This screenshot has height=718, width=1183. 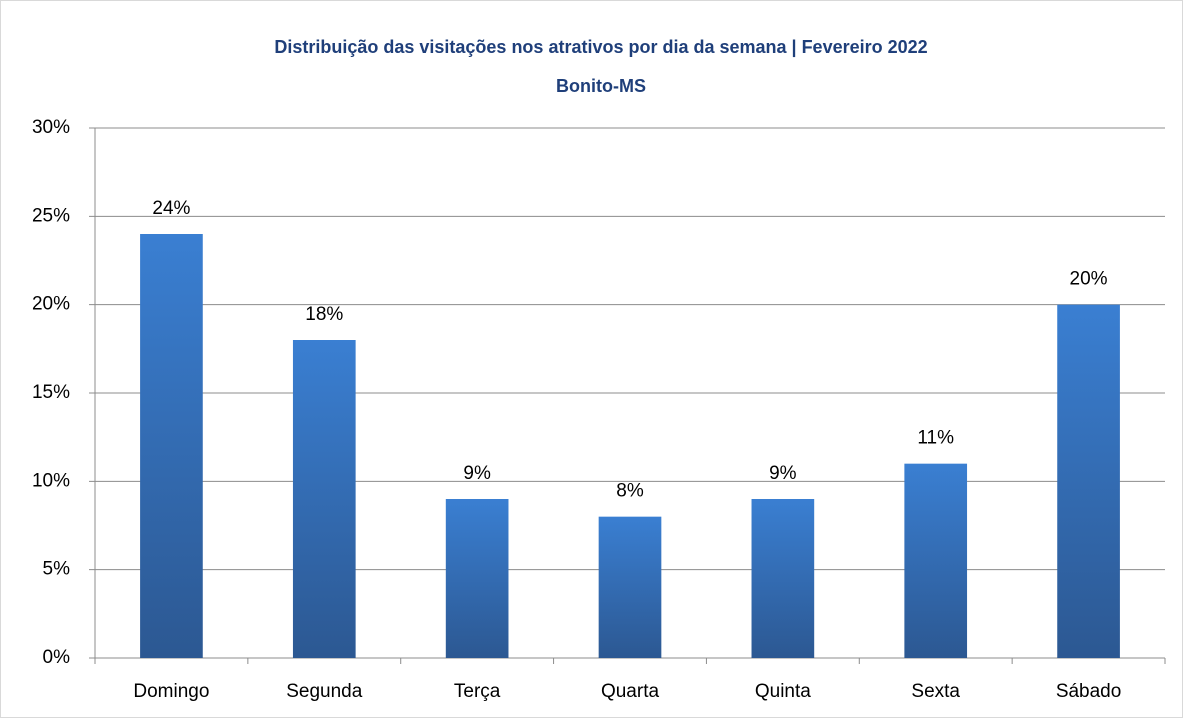 What do you see at coordinates (630, 491) in the screenshot?
I see `value-label: 8%` at bounding box center [630, 491].